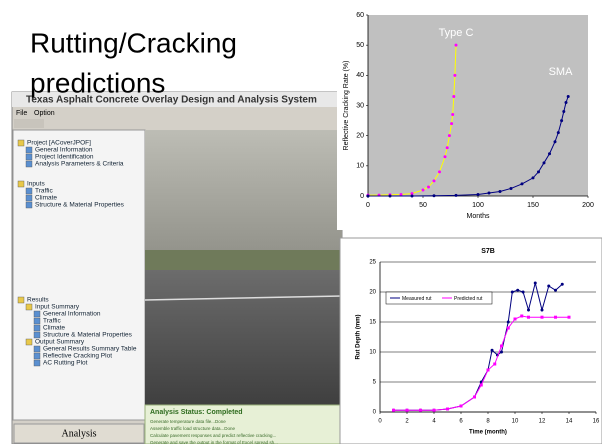  What do you see at coordinates (243, 200) in the screenshot?
I see `photo-sky` at bounding box center [243, 200].